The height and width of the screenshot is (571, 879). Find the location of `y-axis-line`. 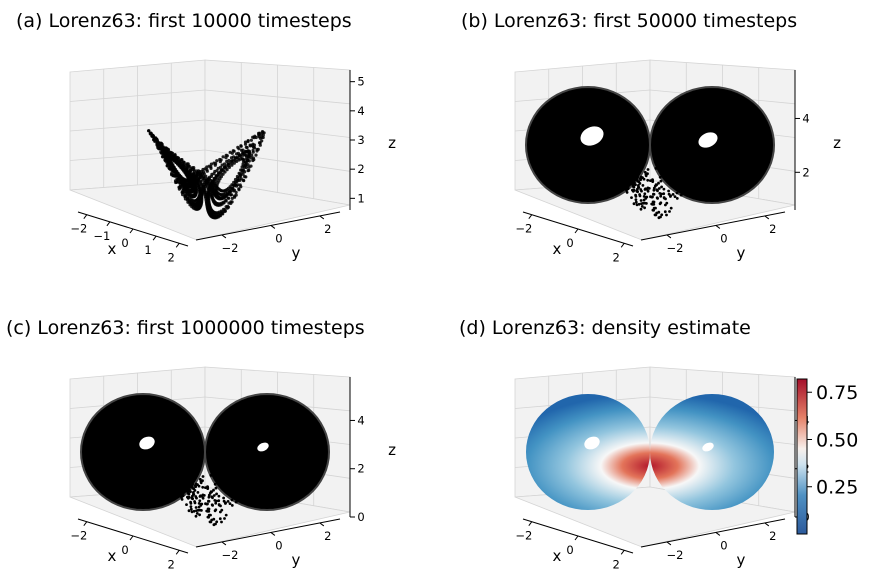

y-axis-line is located at coordinates (713, 226).